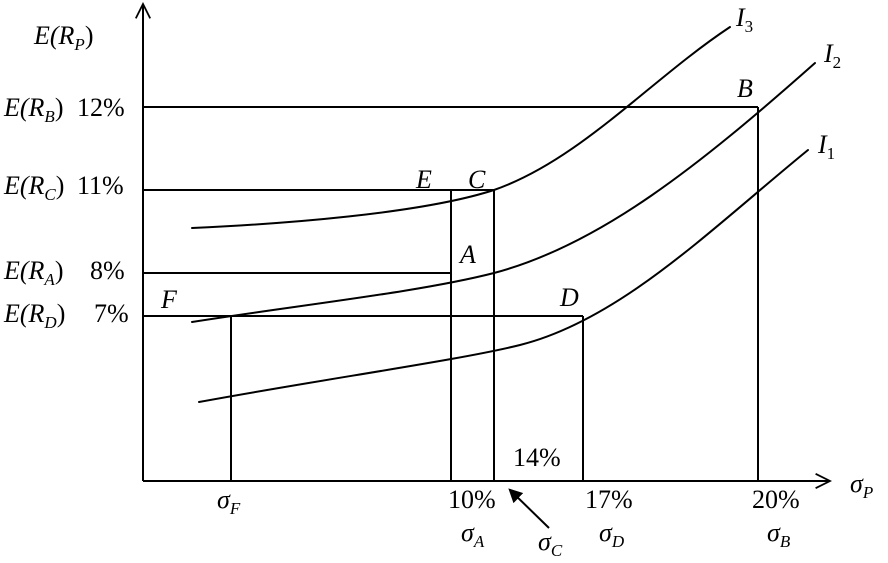 This screenshot has width=888, height=563. What do you see at coordinates (779, 534) in the screenshot?
I see `x-label-sigma-b: σB` at bounding box center [779, 534].